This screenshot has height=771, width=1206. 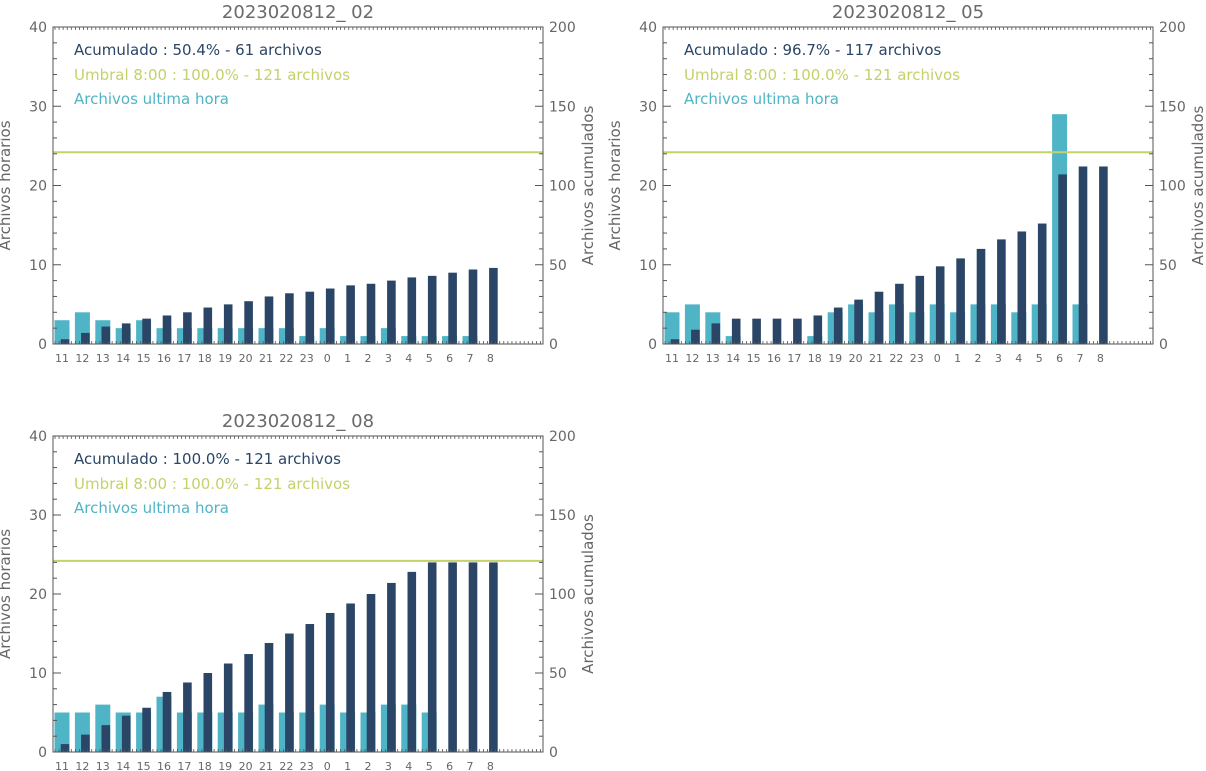 What do you see at coordinates (815, 358) in the screenshot?
I see `x-tick-label-18: 18` at bounding box center [815, 358].